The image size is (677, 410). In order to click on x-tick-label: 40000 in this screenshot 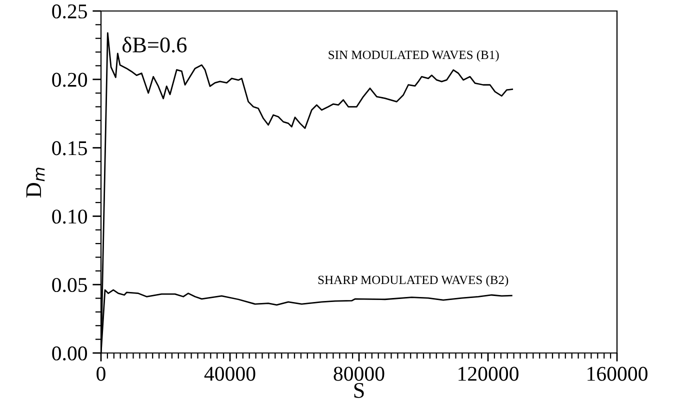, I will do `click(230, 373)`.